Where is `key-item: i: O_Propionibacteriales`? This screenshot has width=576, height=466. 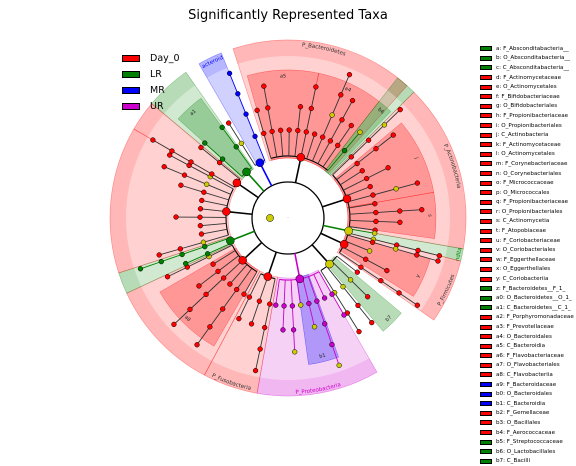
key-item: i: O_Propionibacteriales is located at coordinates (528, 126).